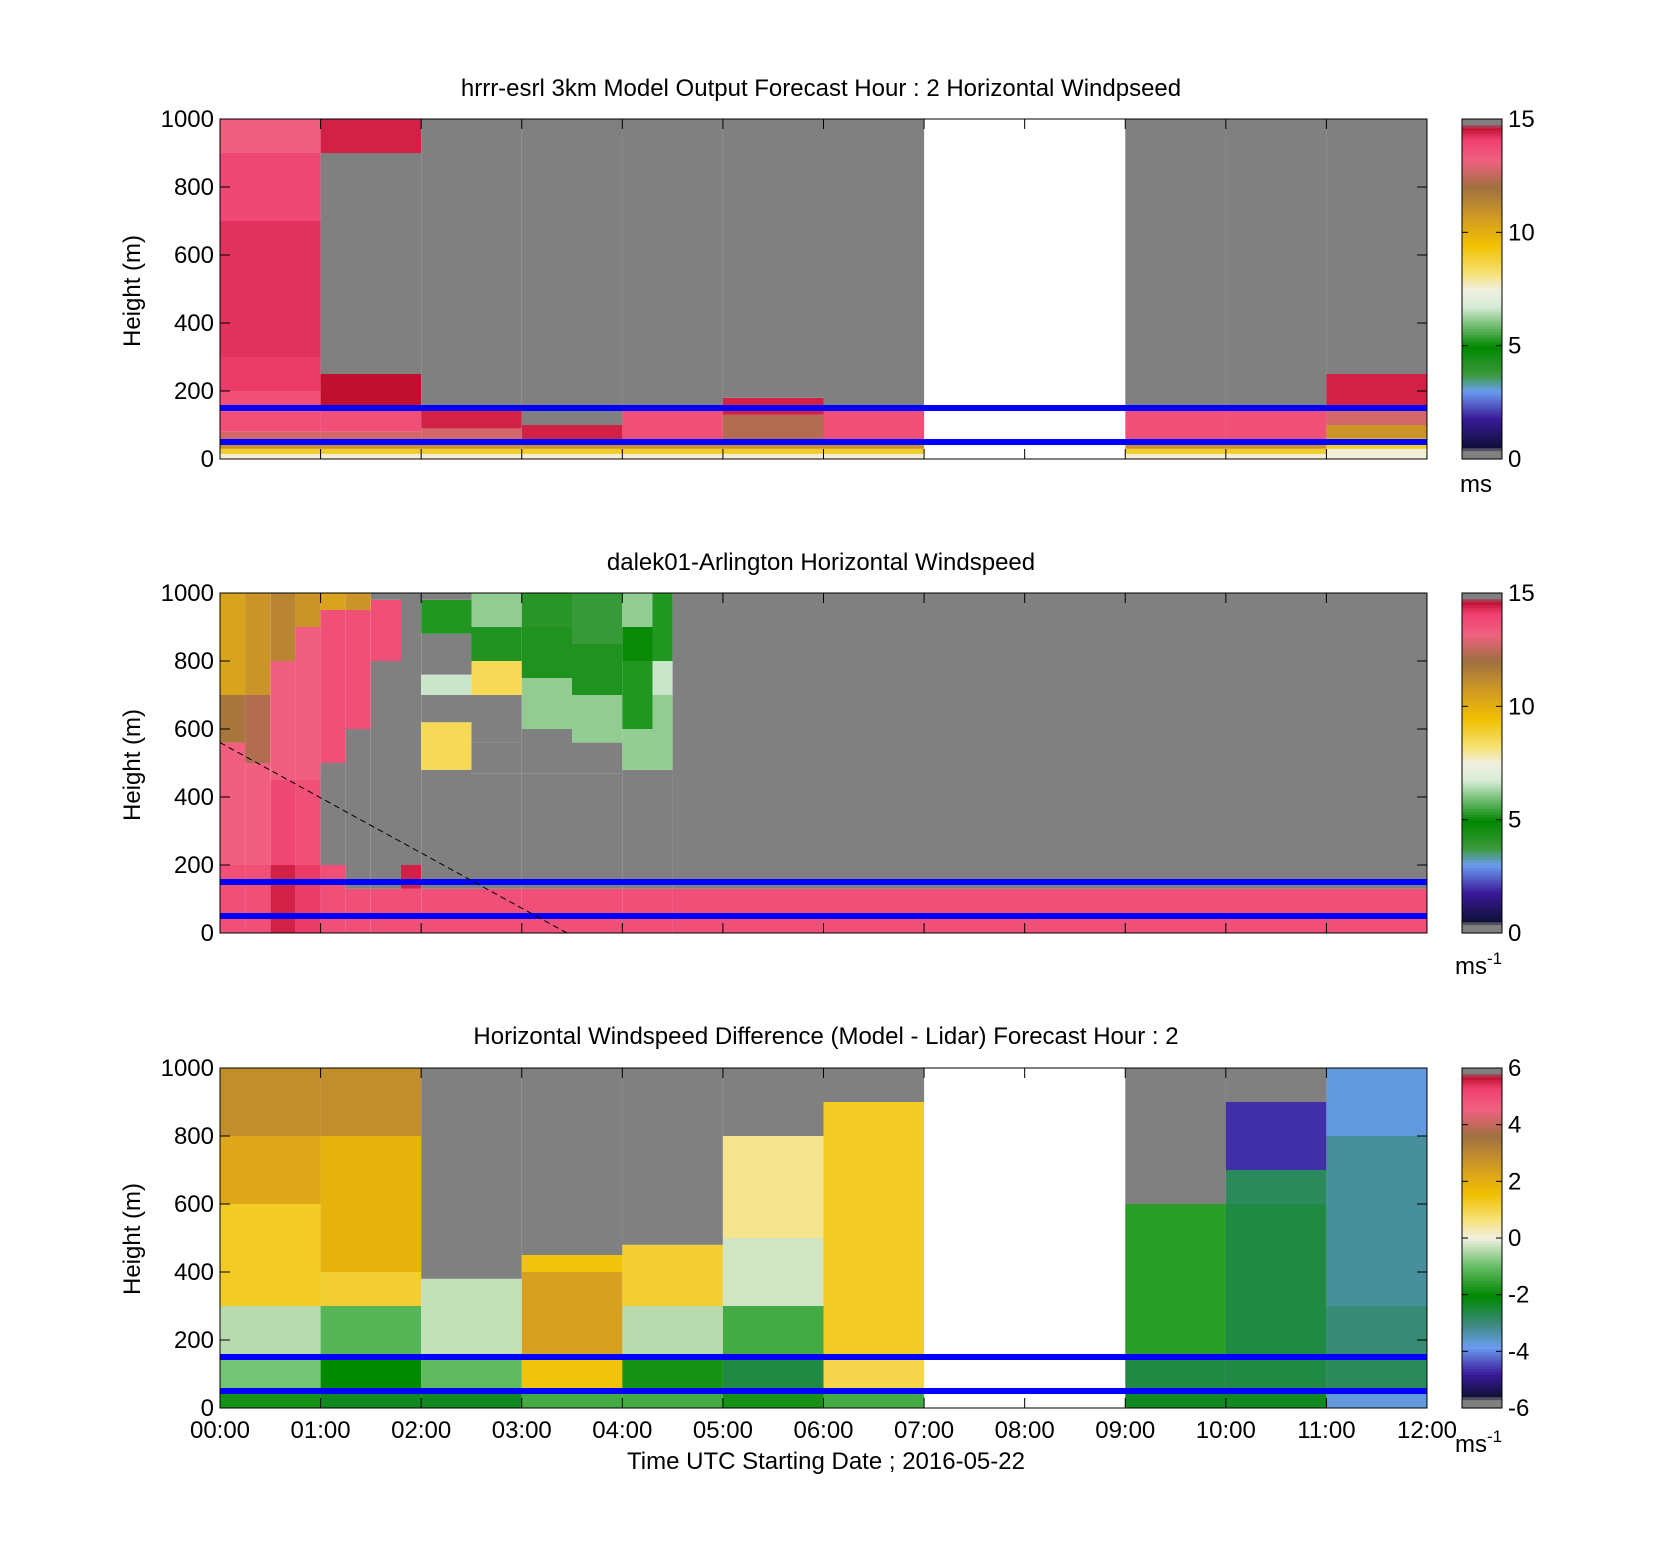 This screenshot has width=1680, height=1561. What do you see at coordinates (1427, 1430) in the screenshot?
I see `x-tick-label: 12:00` at bounding box center [1427, 1430].